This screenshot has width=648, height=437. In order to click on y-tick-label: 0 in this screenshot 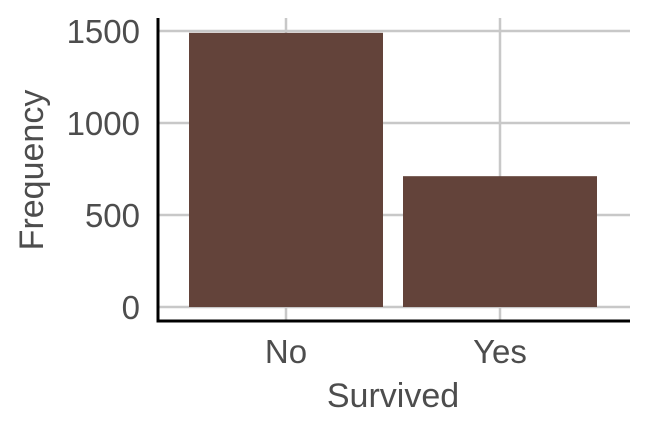, I will do `click(131, 307)`.